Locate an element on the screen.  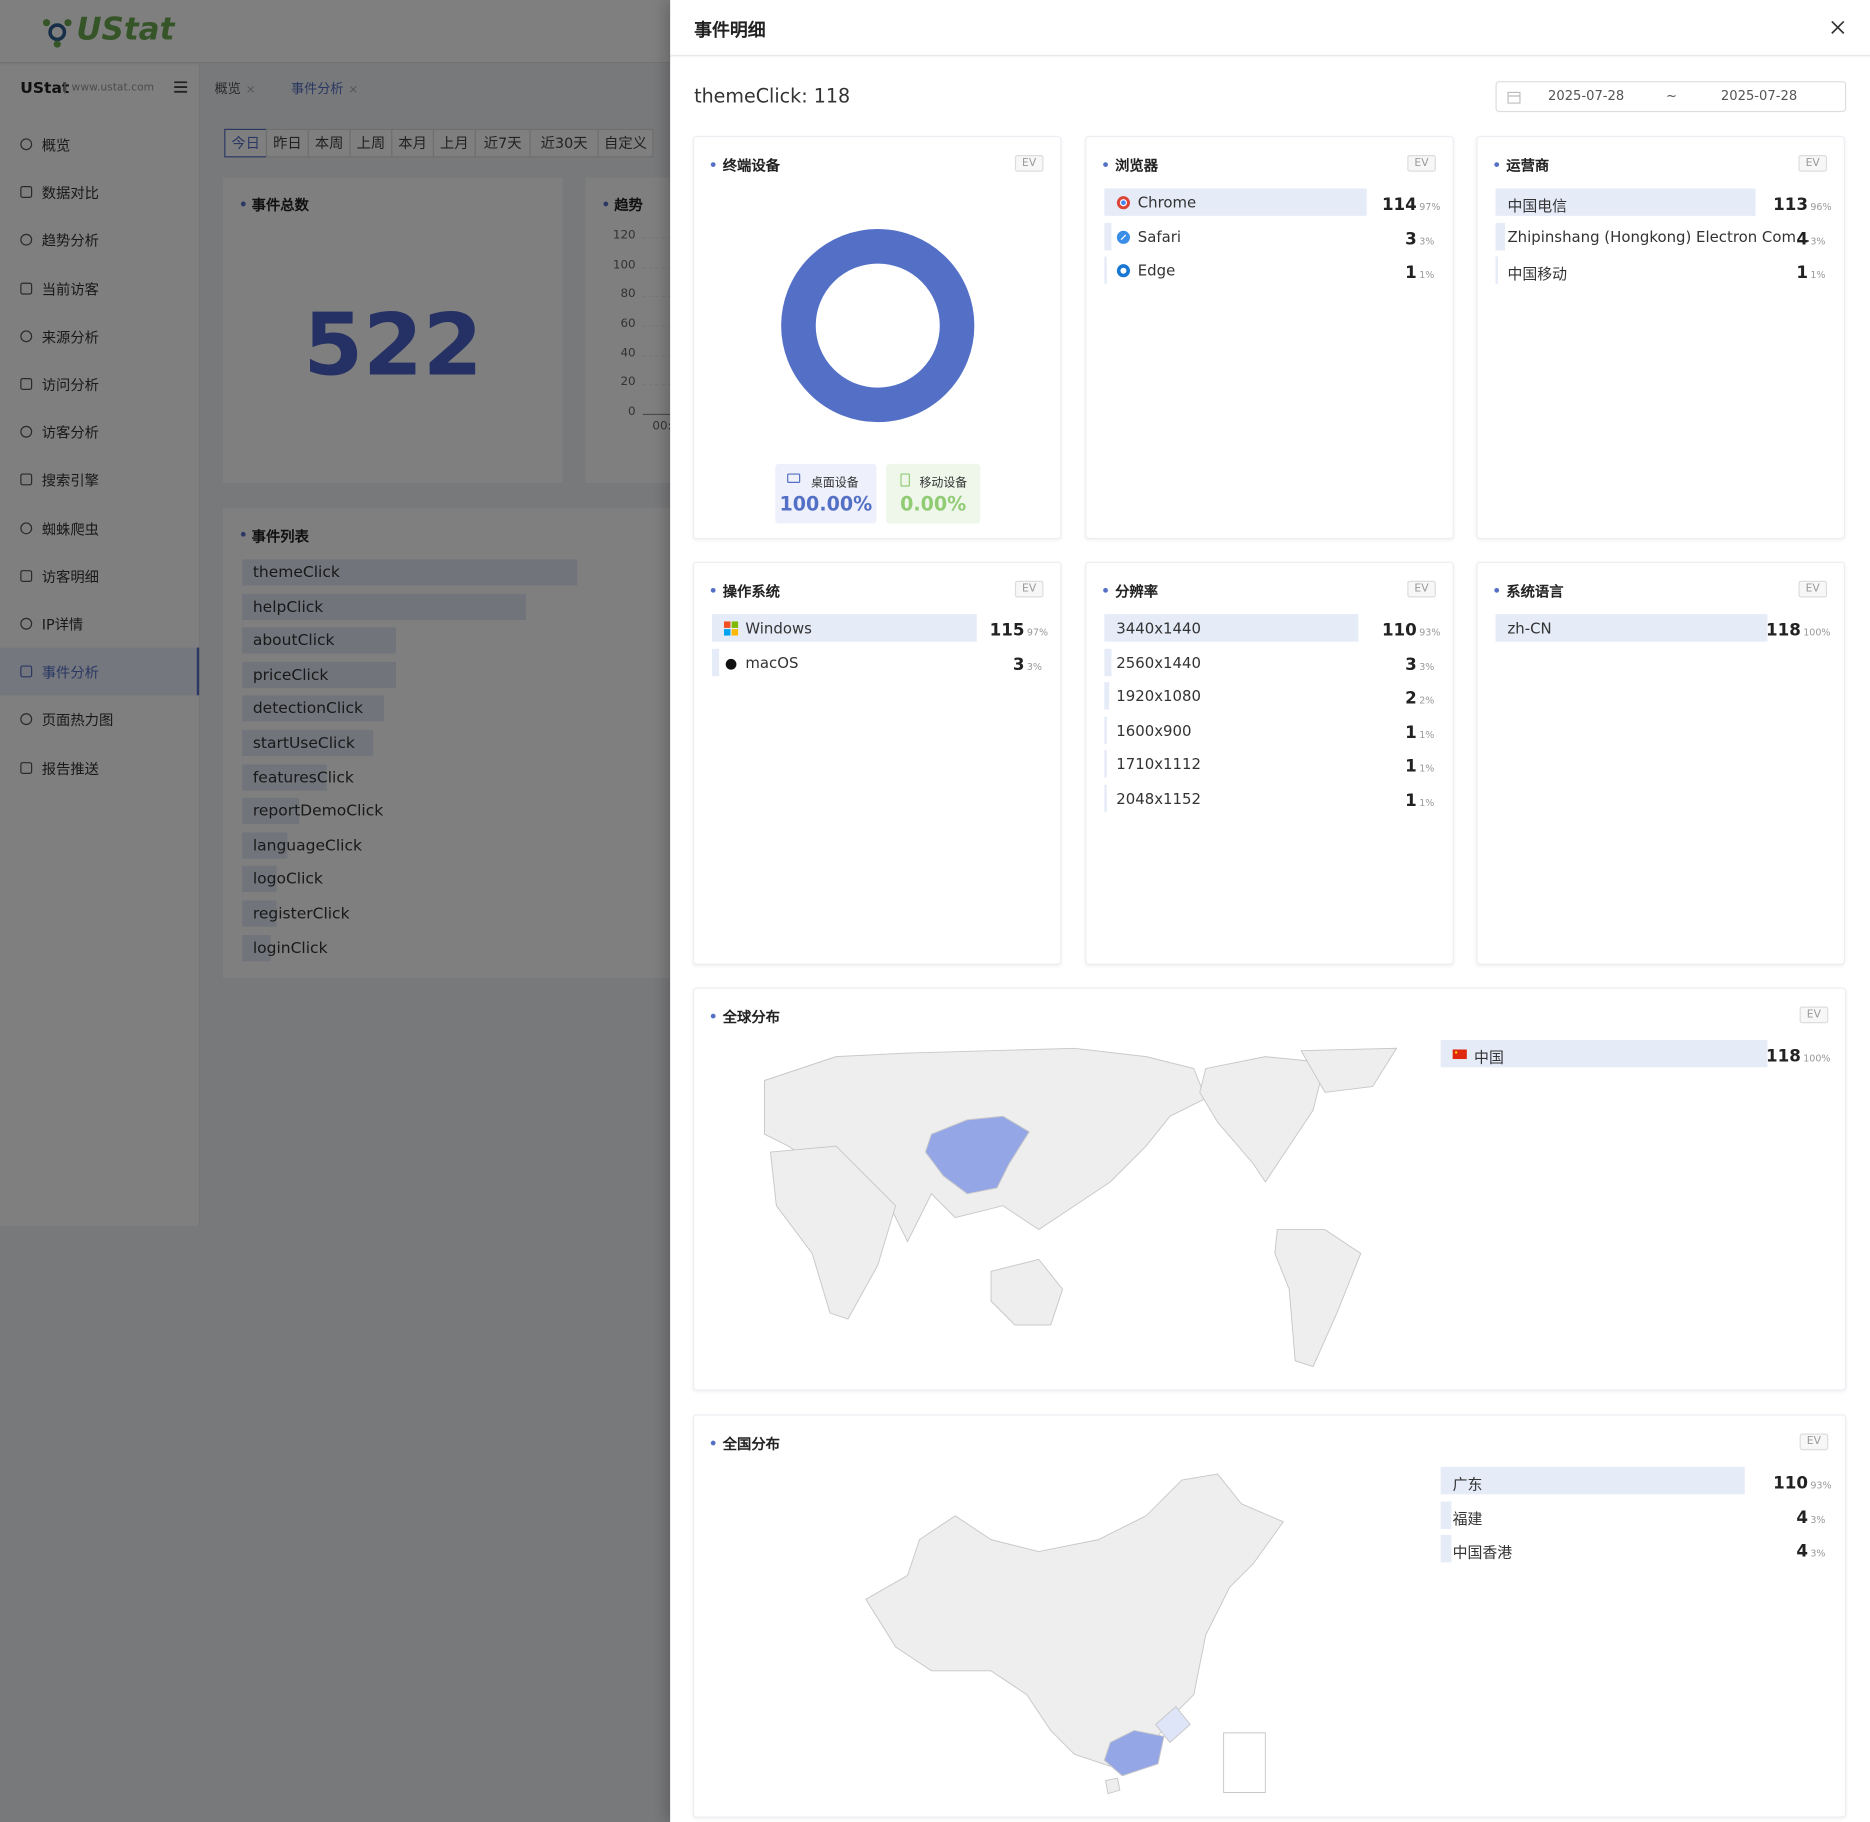
item-count: 118 is located at coordinates (1783, 1057).